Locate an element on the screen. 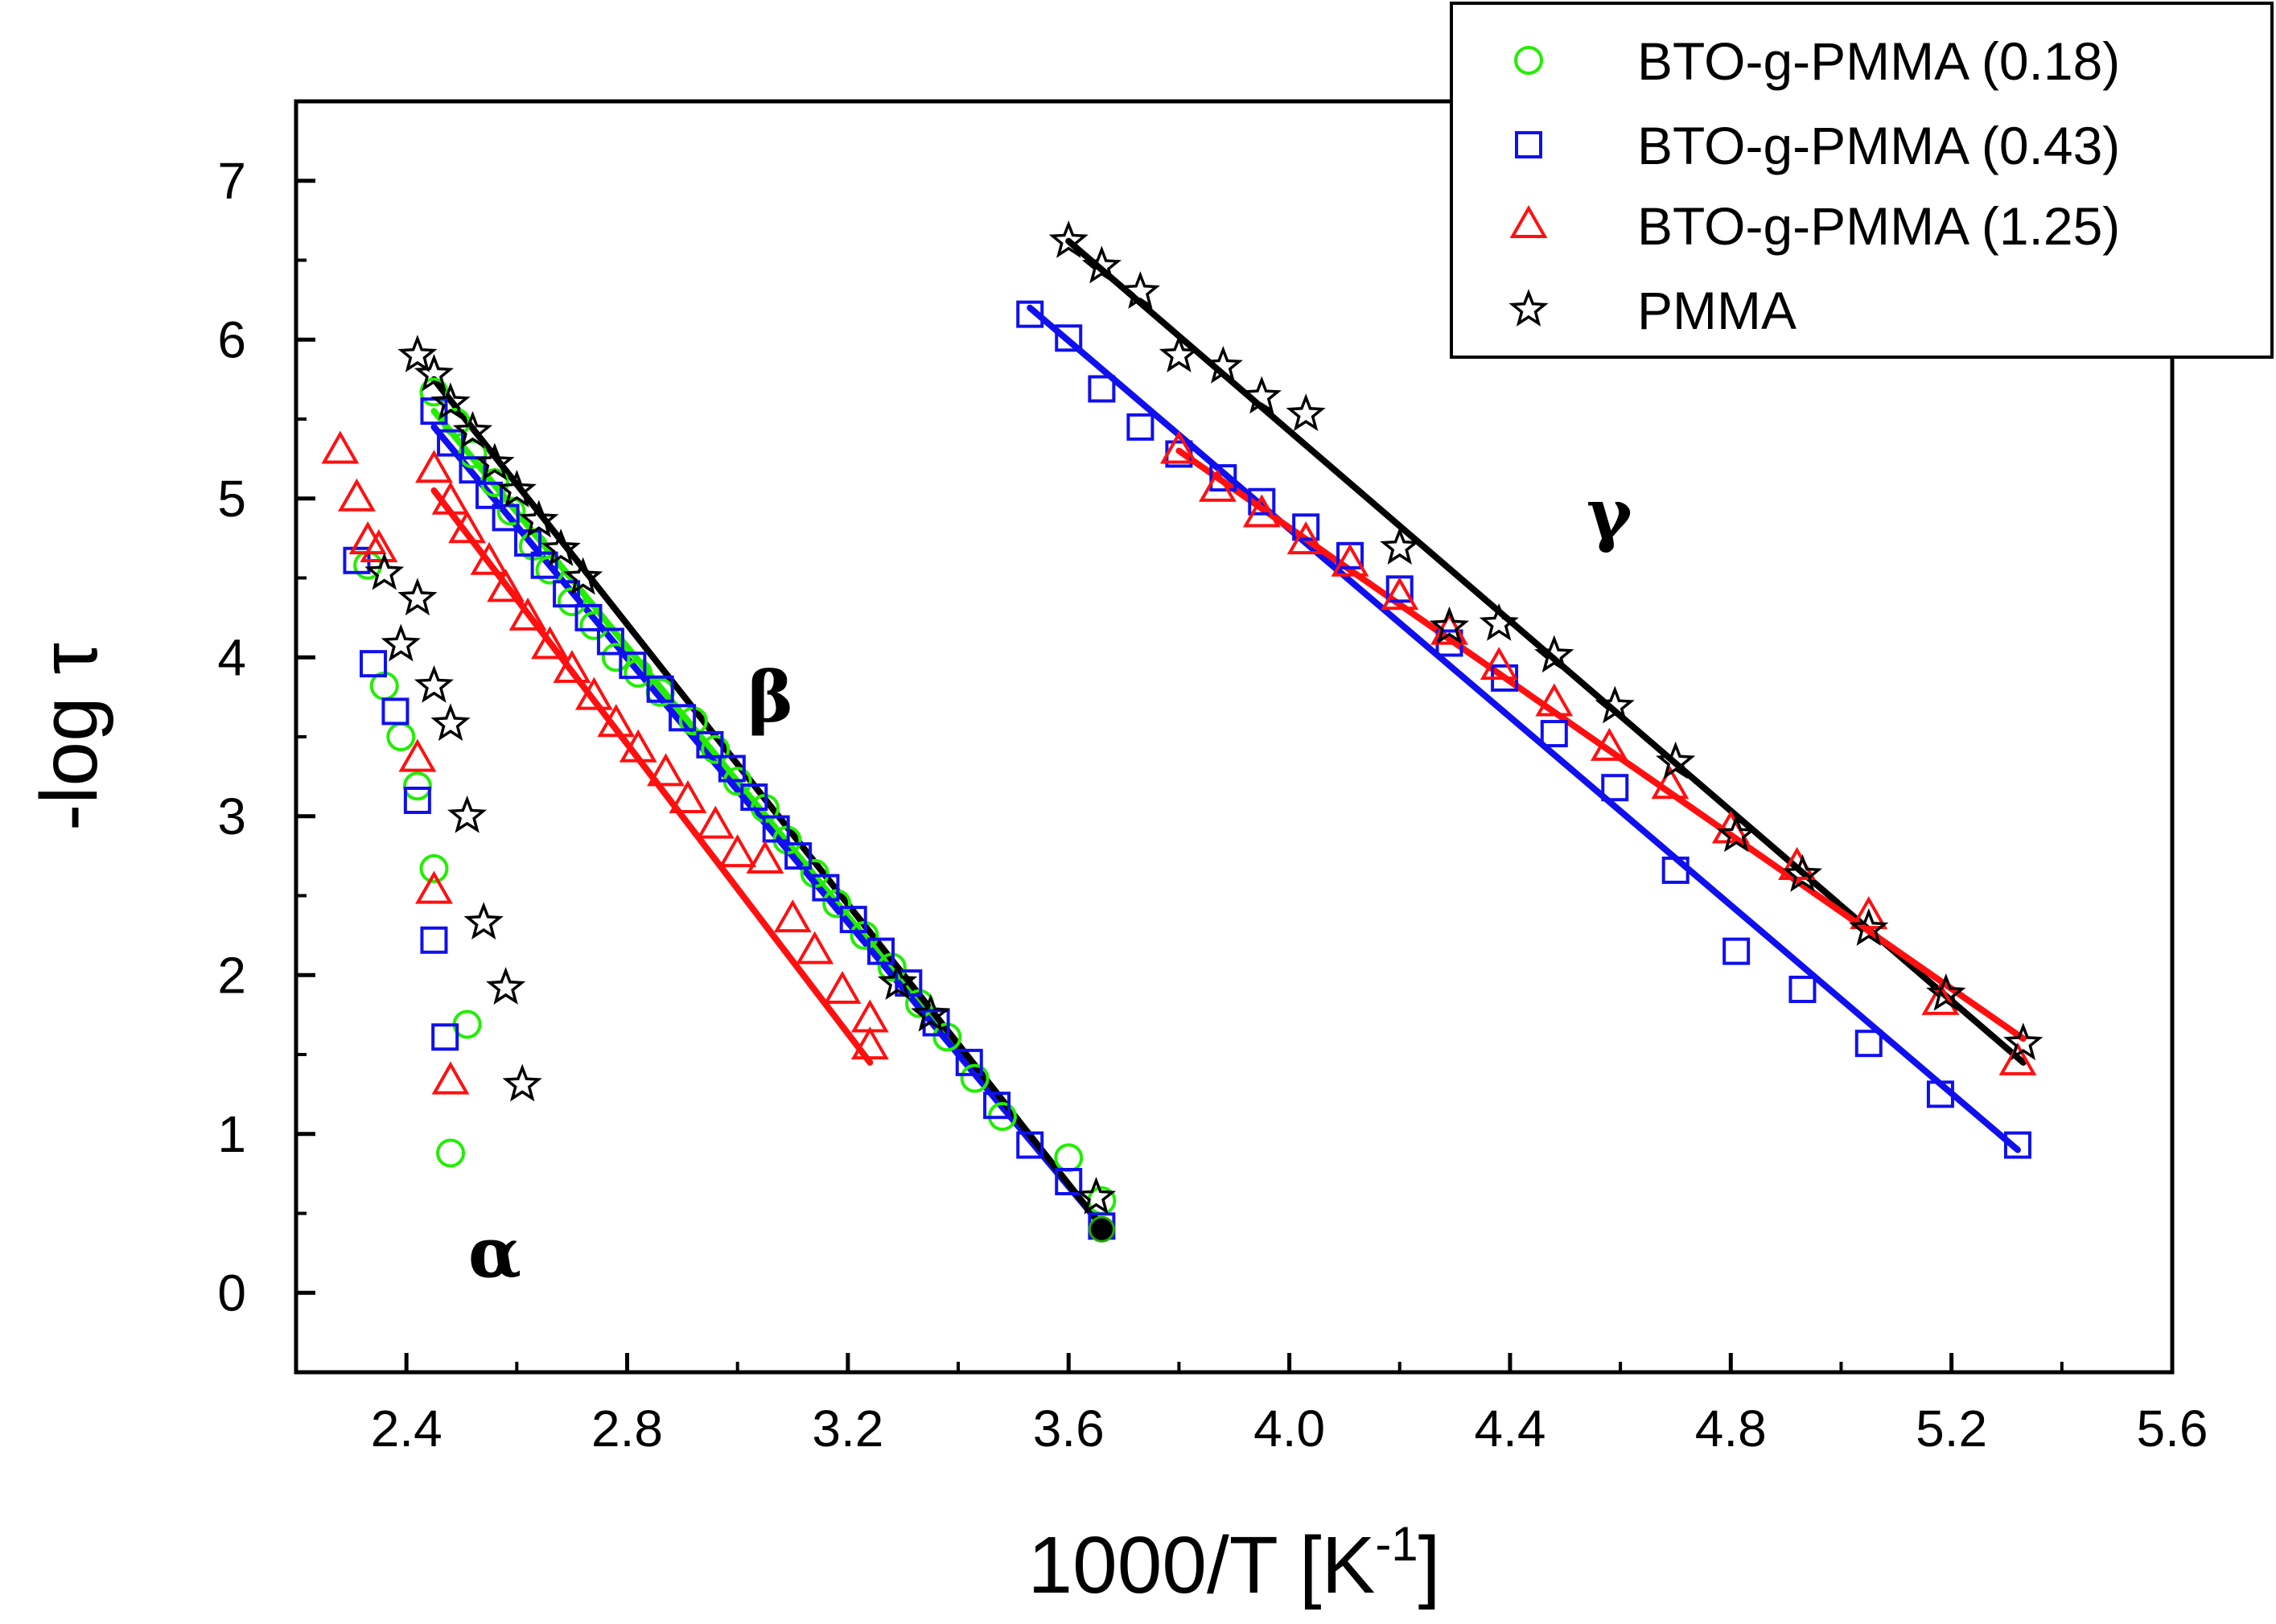 The width and height of the screenshot is (2276, 1624). x-tick-label: 4.8 is located at coordinates (1731, 1429).